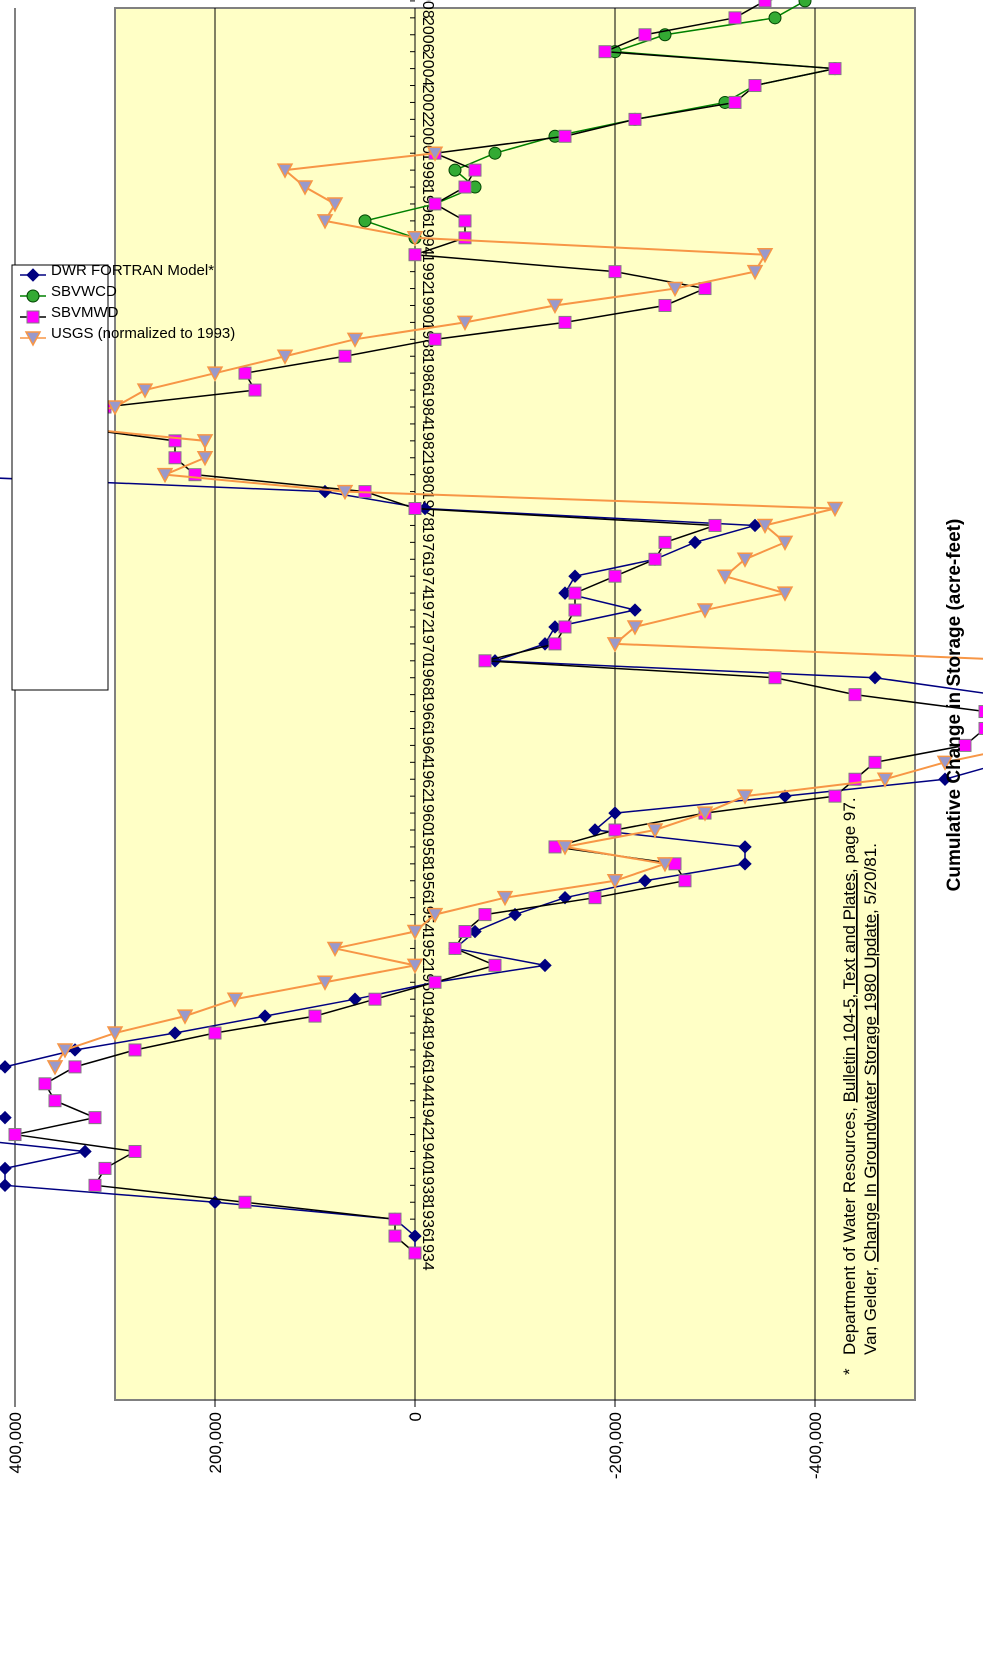  What do you see at coordinates (427, 678) in the screenshot?
I see `x-tick-label: 1968` at bounding box center [427, 678].